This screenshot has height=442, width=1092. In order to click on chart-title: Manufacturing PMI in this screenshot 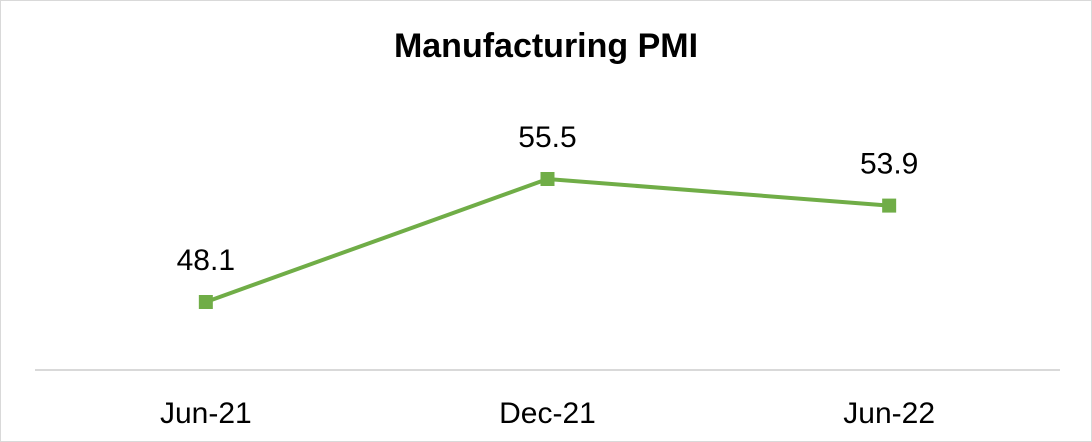, I will do `click(546, 46)`.